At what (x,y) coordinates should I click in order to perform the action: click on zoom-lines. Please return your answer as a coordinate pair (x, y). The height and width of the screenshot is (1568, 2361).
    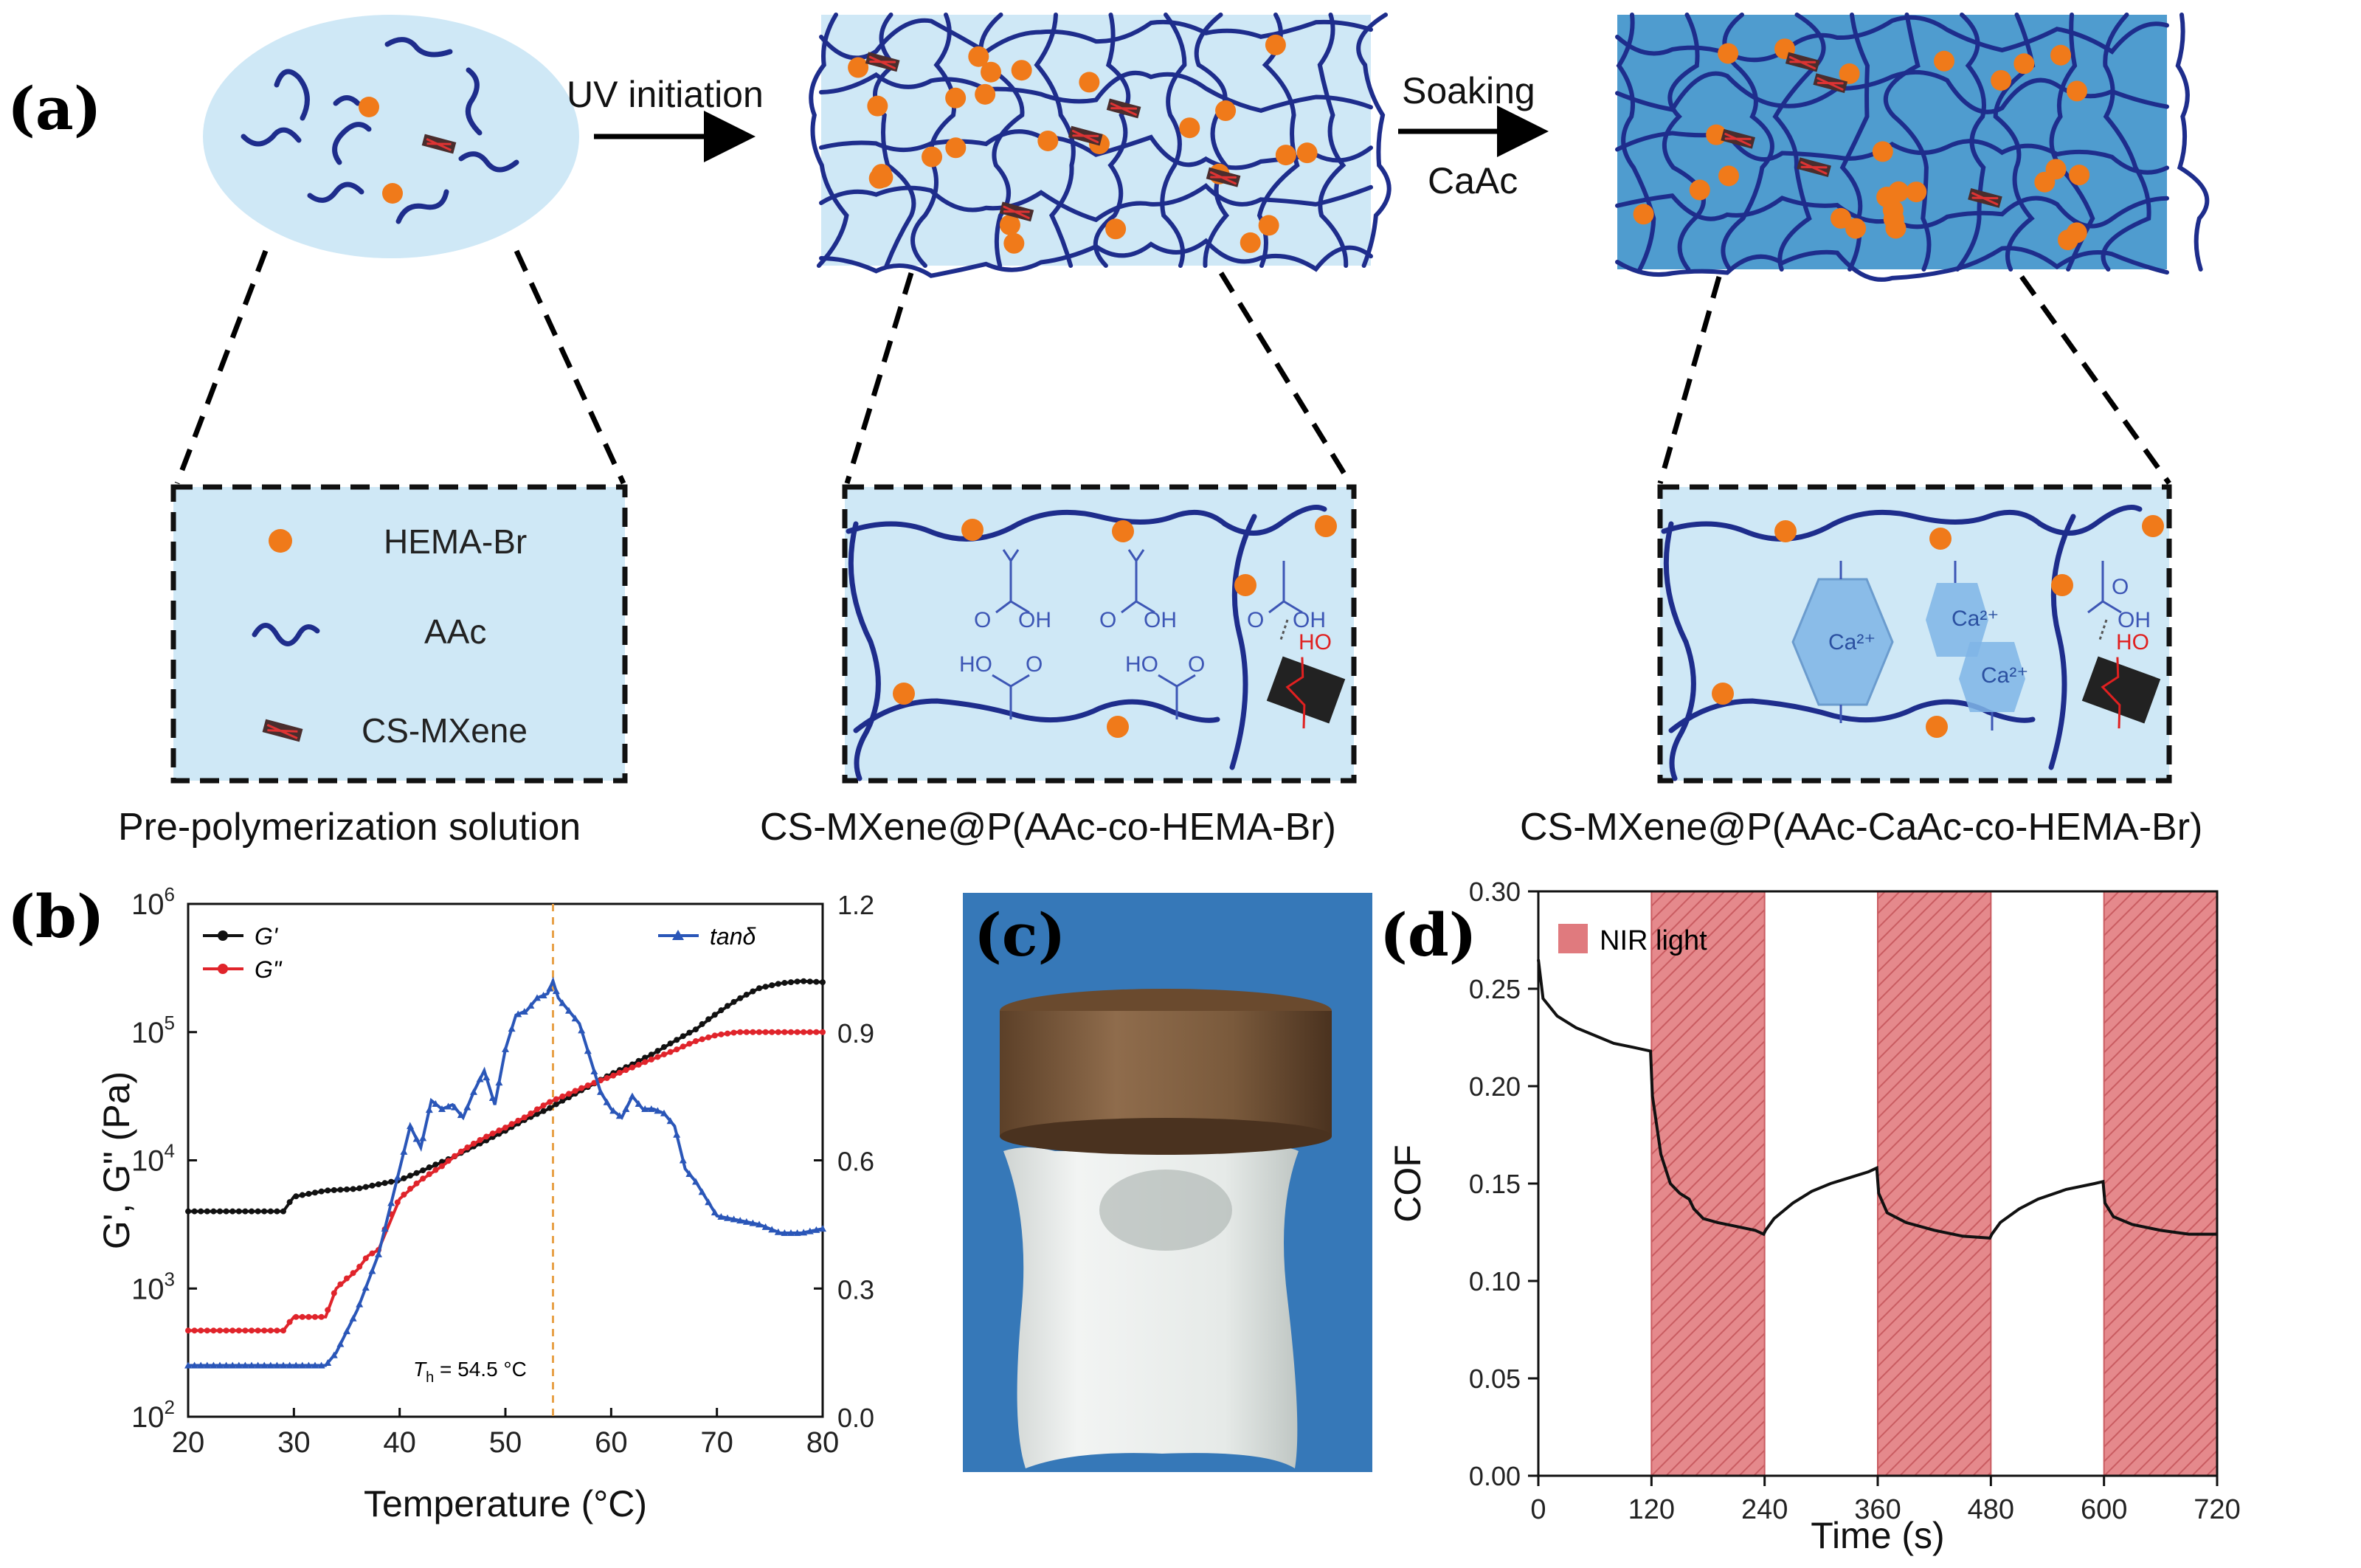
    Looking at the image, I should click on (1172, 367).